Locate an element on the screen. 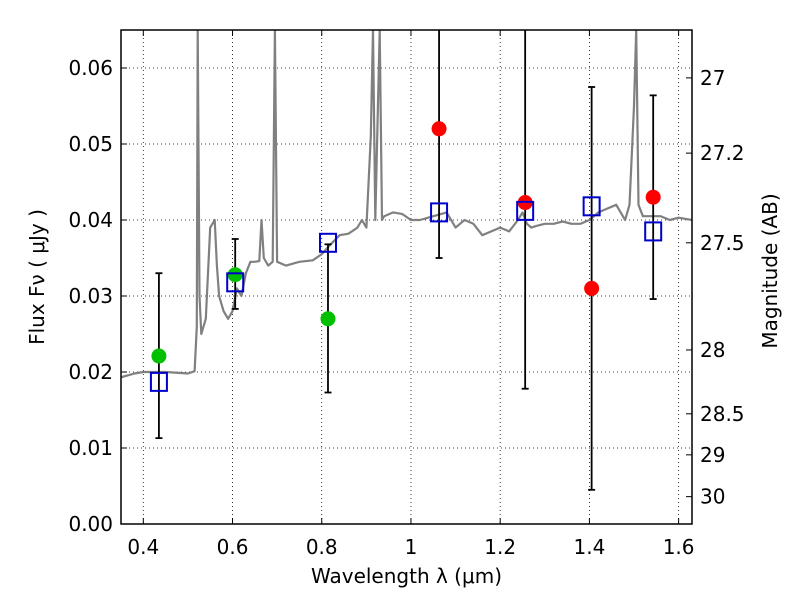  y-tick-label: 0.02 is located at coordinates (90, 372).